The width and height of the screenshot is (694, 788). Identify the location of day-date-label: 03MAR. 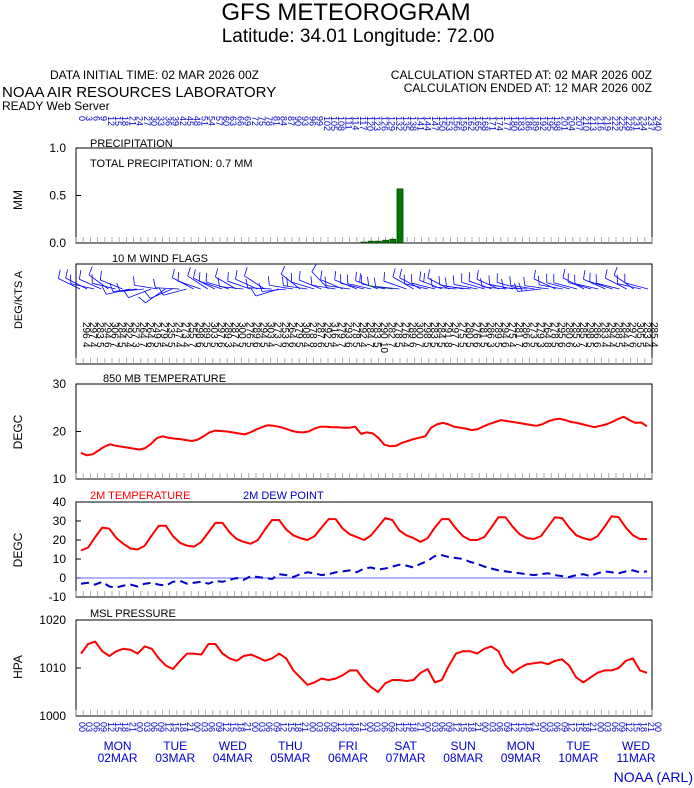
(175, 758).